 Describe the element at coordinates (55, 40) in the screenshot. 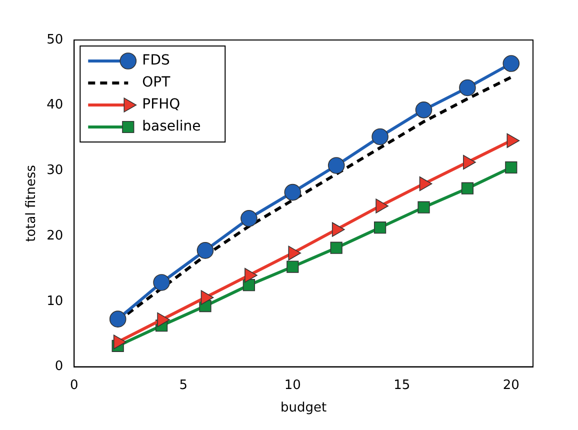

I see `y-tick-label: 50` at that location.